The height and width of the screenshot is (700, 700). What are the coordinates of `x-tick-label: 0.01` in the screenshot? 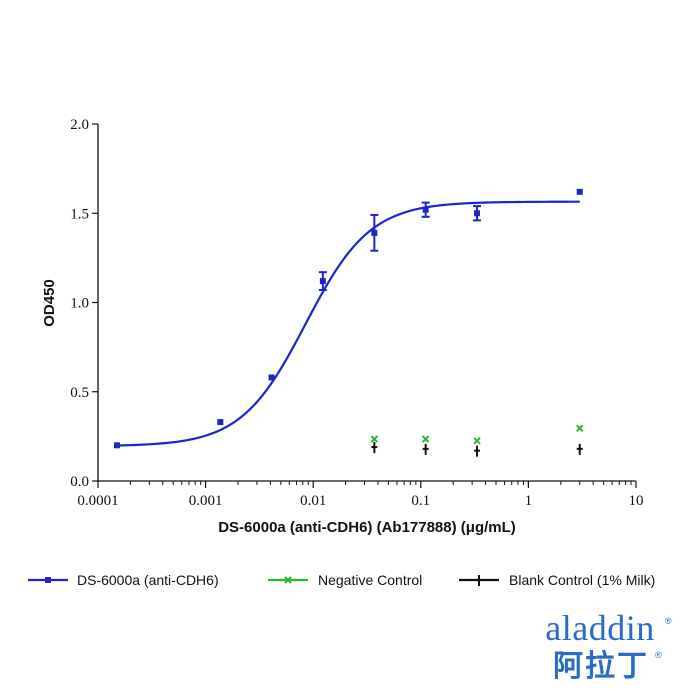 It's located at (313, 501).